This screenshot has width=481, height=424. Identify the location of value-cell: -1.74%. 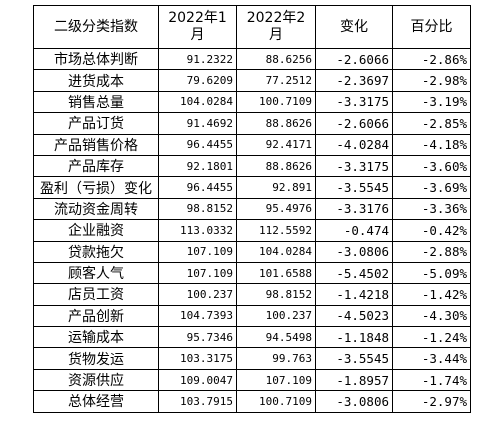
(431, 380).